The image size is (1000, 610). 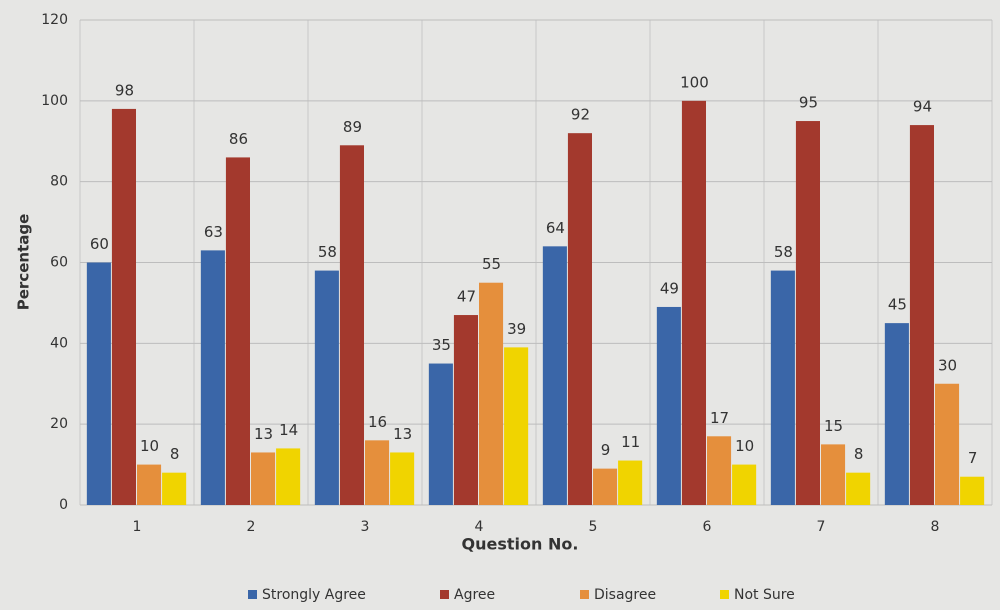 I want to click on y-tick-label: 80, so click(x=59, y=182).